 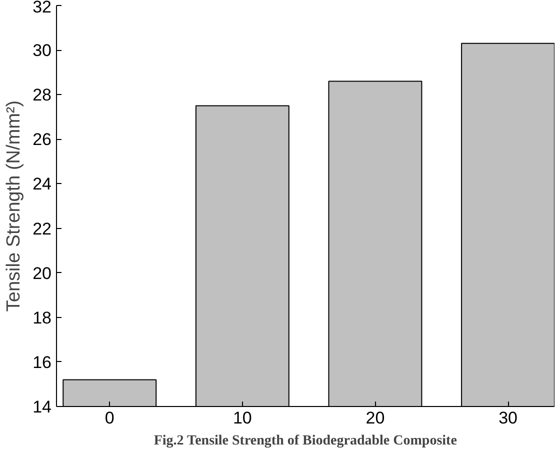 I want to click on y-tick-label: 30, so click(x=42, y=50).